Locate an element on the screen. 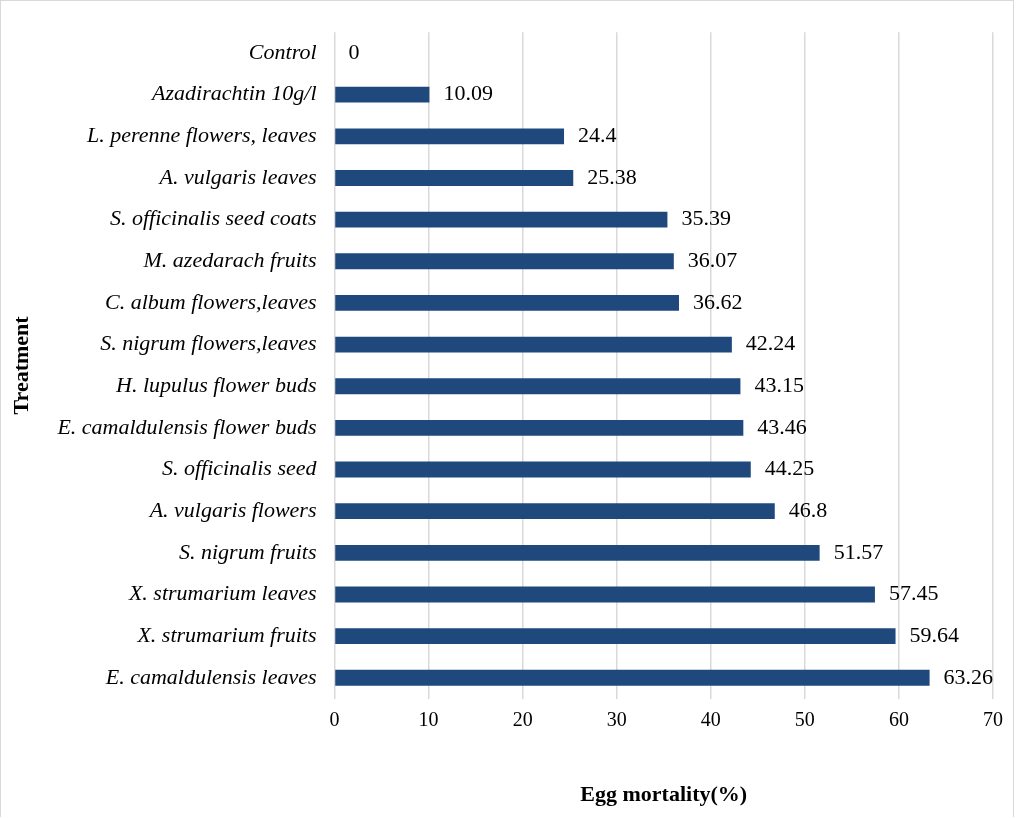  y-tick-label: L. perenne flowers, leaves is located at coordinates (201, 135).